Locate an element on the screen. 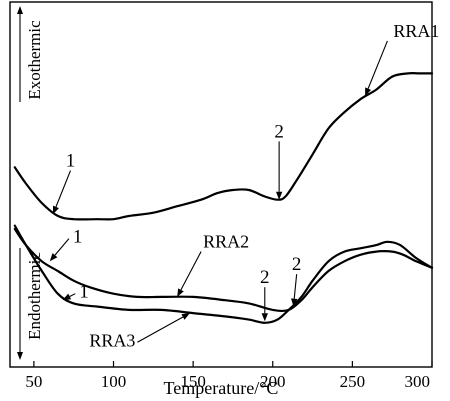  endothermic-arrowhead is located at coordinates (20, 356).